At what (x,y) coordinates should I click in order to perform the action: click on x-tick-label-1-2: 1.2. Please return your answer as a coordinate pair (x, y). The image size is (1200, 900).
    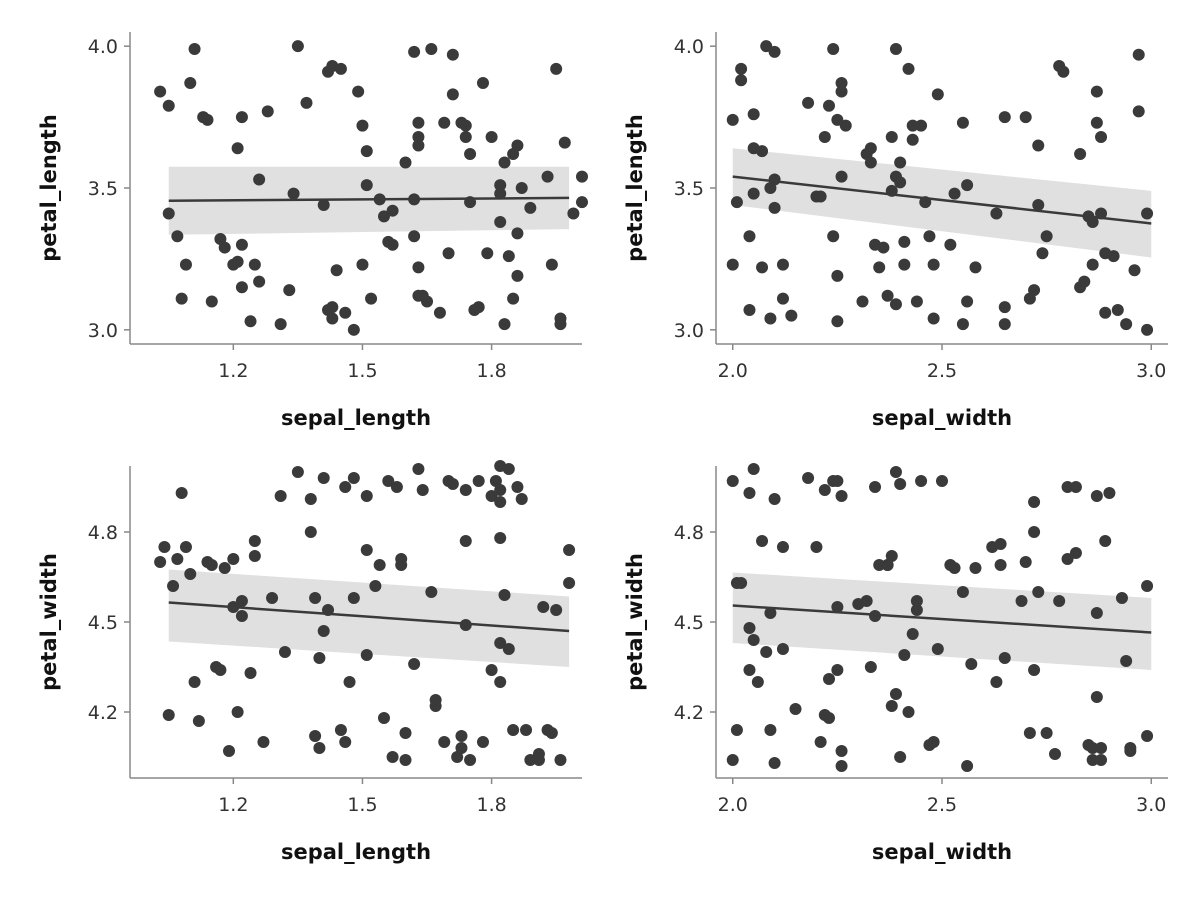
    Looking at the image, I should click on (233, 371).